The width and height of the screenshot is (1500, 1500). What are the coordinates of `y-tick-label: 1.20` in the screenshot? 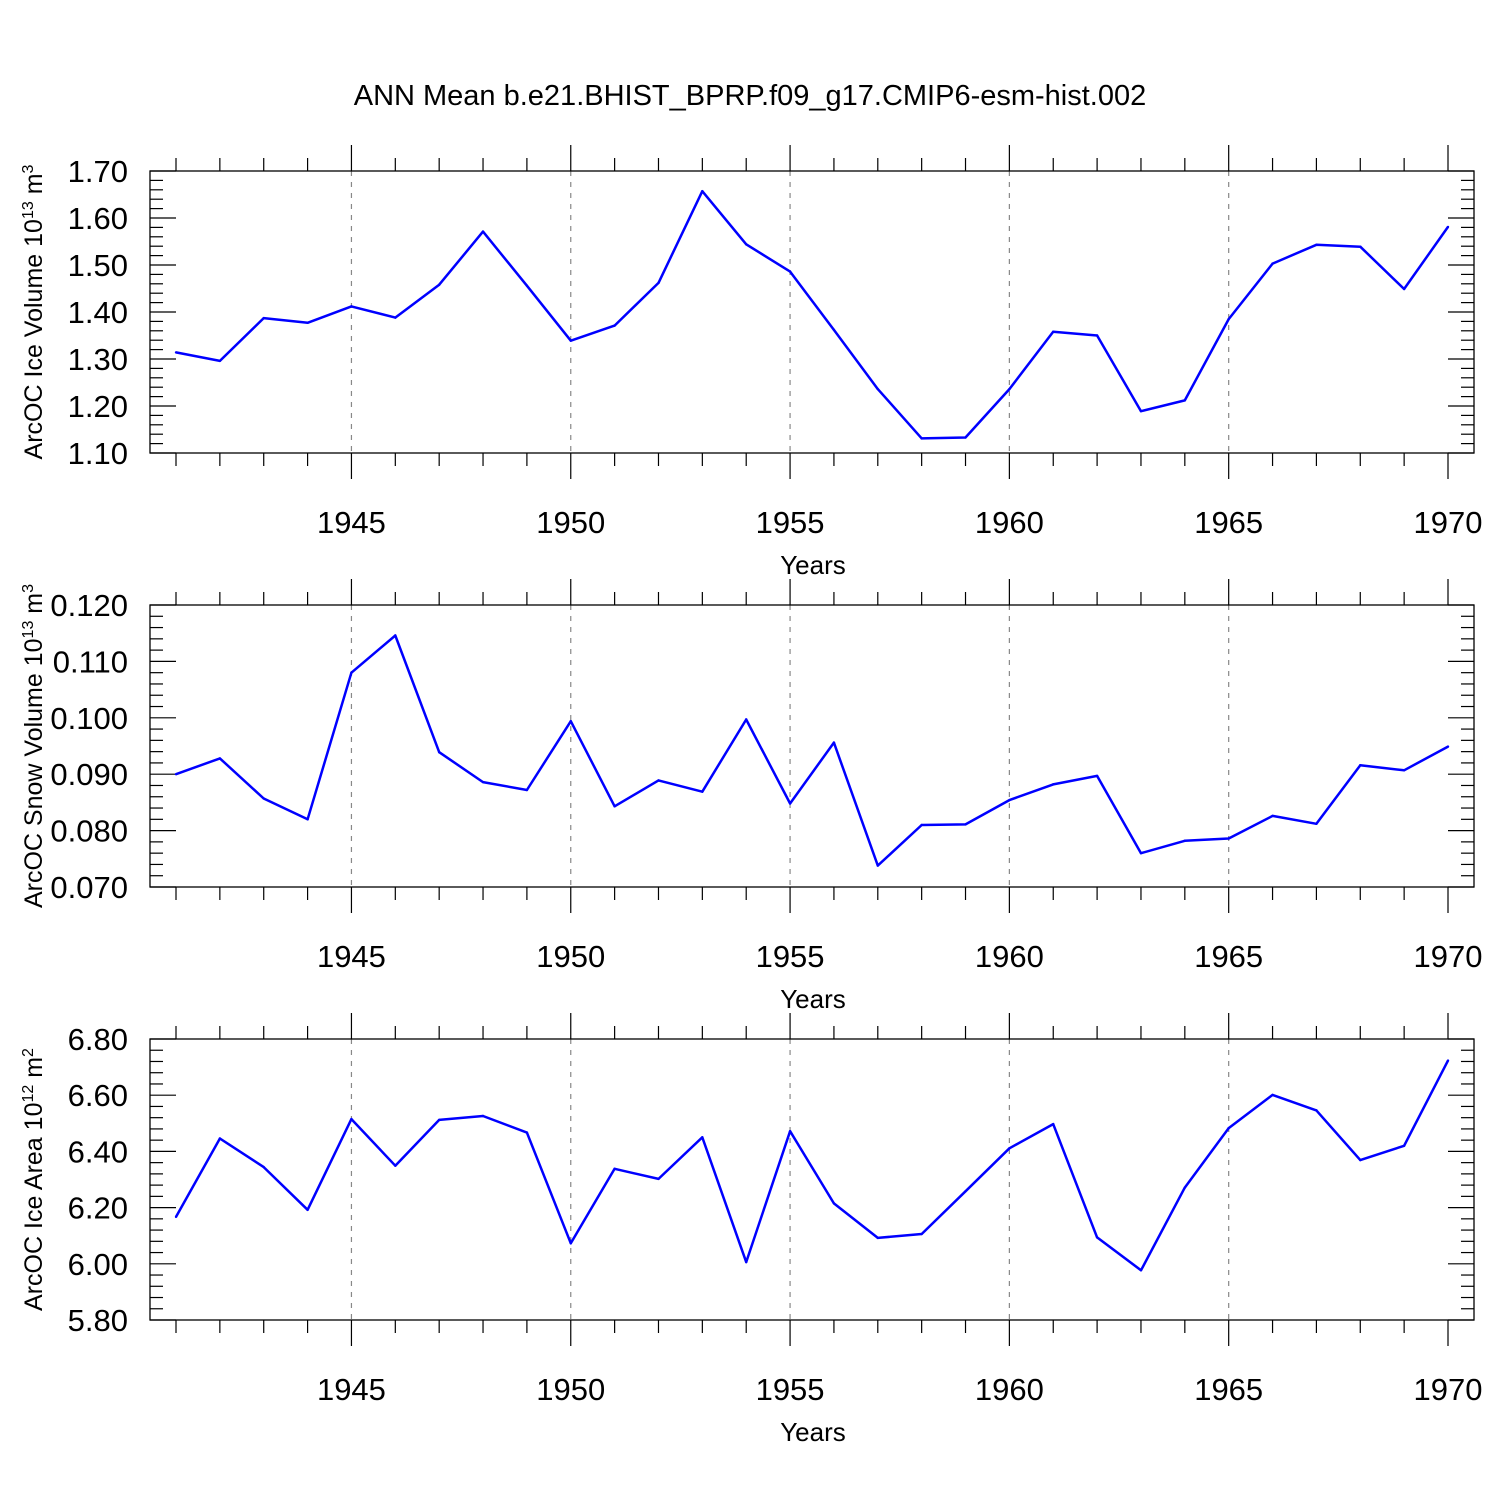 It's located at (98, 406).